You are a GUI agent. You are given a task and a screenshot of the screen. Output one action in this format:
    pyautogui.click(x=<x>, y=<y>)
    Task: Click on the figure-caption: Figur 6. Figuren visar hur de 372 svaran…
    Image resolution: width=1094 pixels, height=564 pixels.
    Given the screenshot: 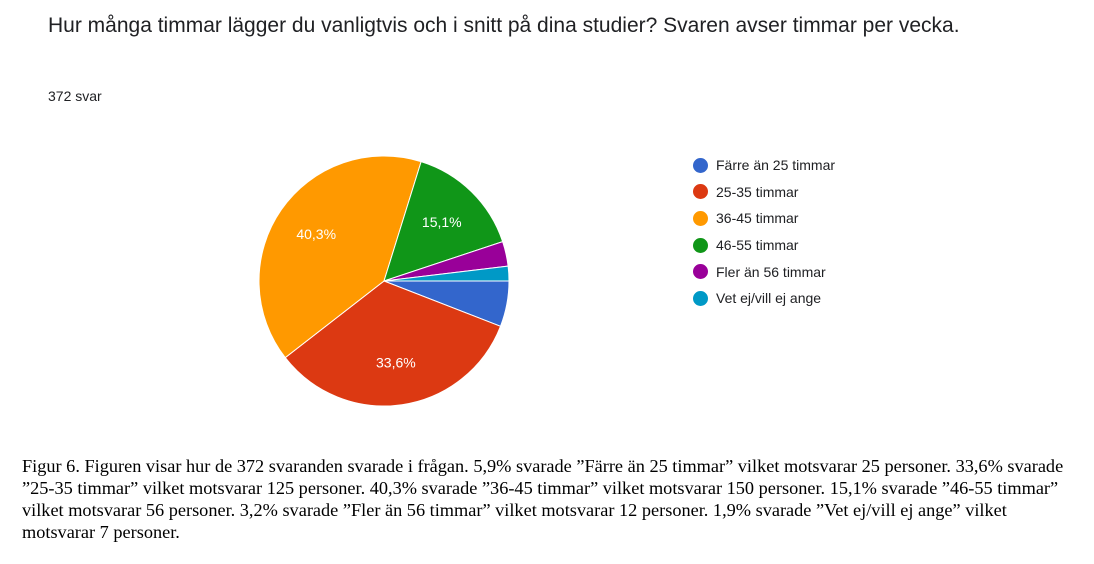 What is the action you would take?
    pyautogui.click(x=543, y=499)
    